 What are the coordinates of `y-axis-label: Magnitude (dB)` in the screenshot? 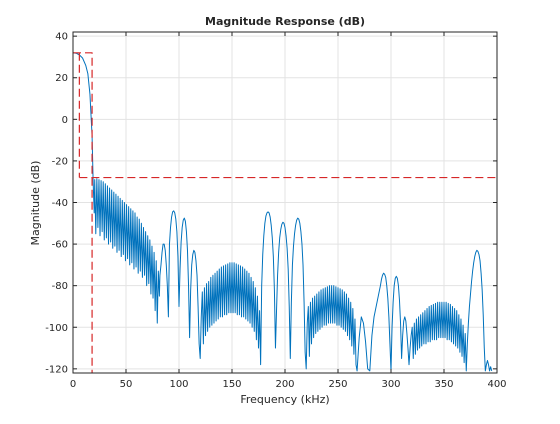 It's located at (35, 203).